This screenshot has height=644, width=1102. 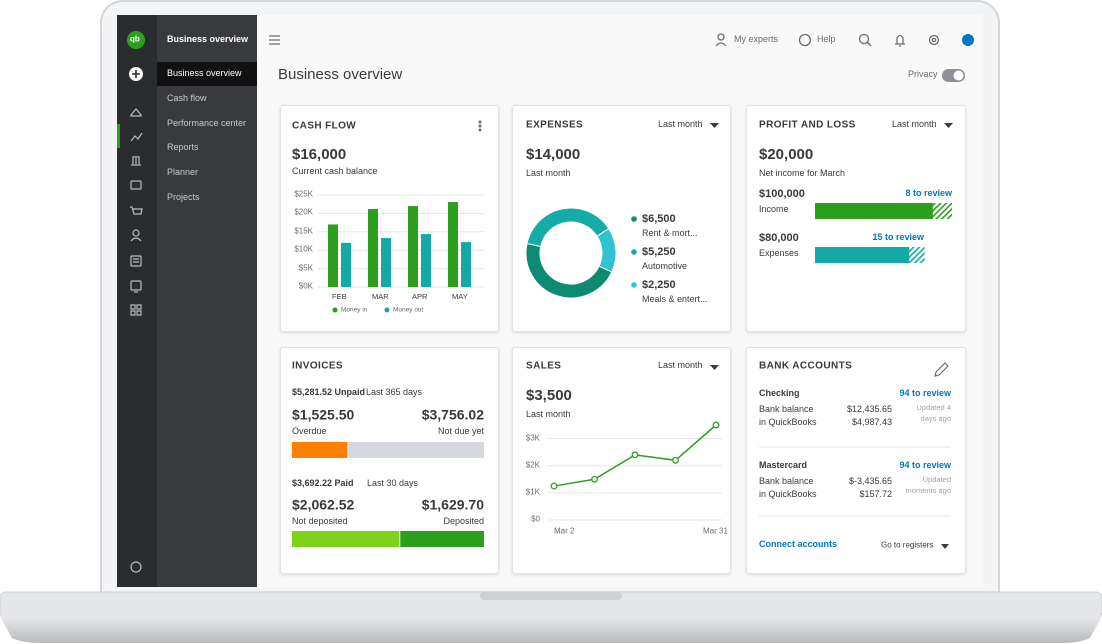 What do you see at coordinates (535, 519) in the screenshot?
I see `y-tick-label: $0` at bounding box center [535, 519].